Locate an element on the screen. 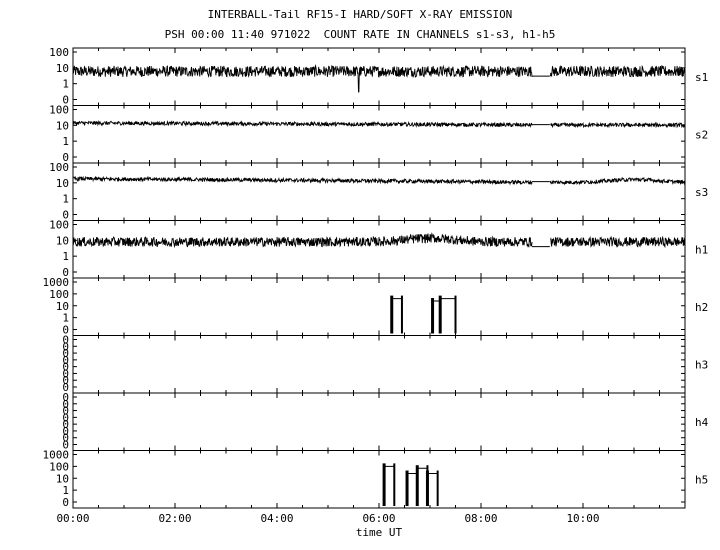  y-tick-label-s2: 100 is located at coordinates (59, 110).